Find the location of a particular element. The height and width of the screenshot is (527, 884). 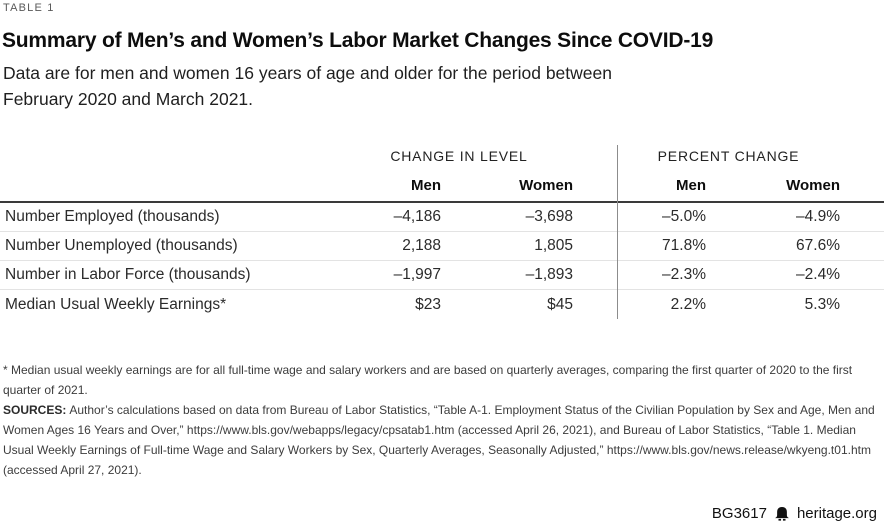

column-header-women-level: Women is located at coordinates (546, 185).